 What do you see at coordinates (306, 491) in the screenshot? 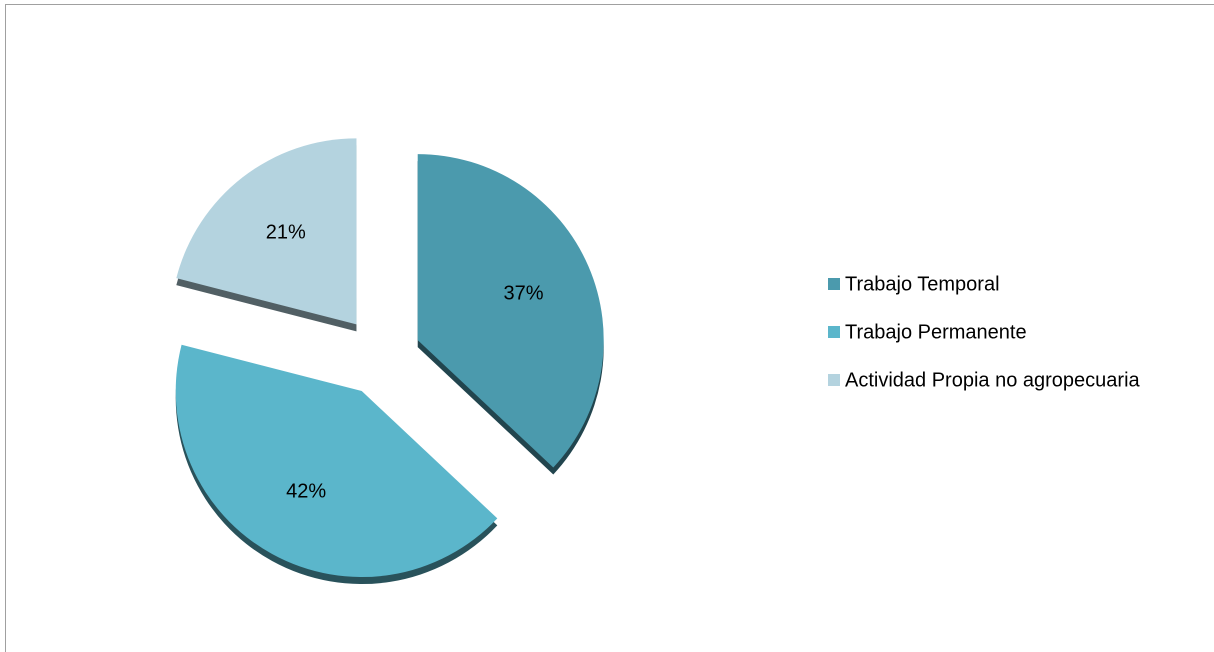
I see `data-label: 42%` at bounding box center [306, 491].